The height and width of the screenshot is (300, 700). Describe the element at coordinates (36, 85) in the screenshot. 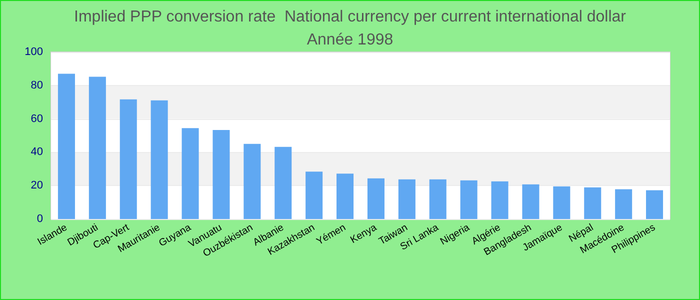

I see `y-tick-label: 80` at that location.